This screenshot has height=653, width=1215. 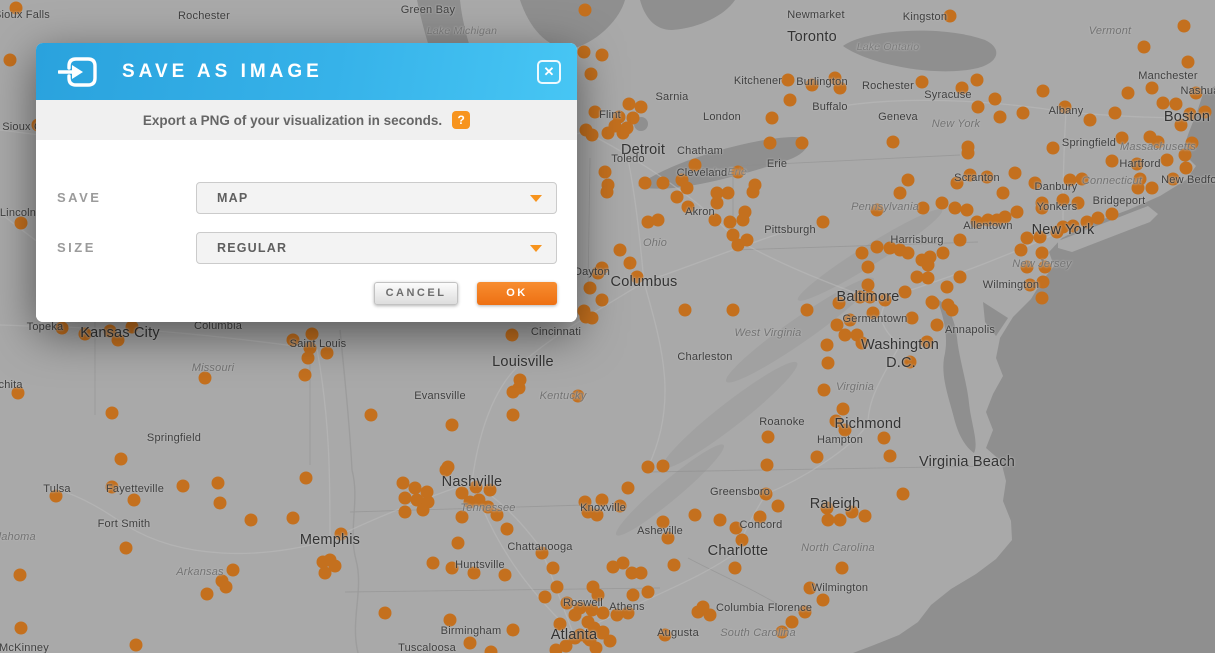 What do you see at coordinates (517, 293) in the screenshot?
I see `ok-button: OK` at bounding box center [517, 293].